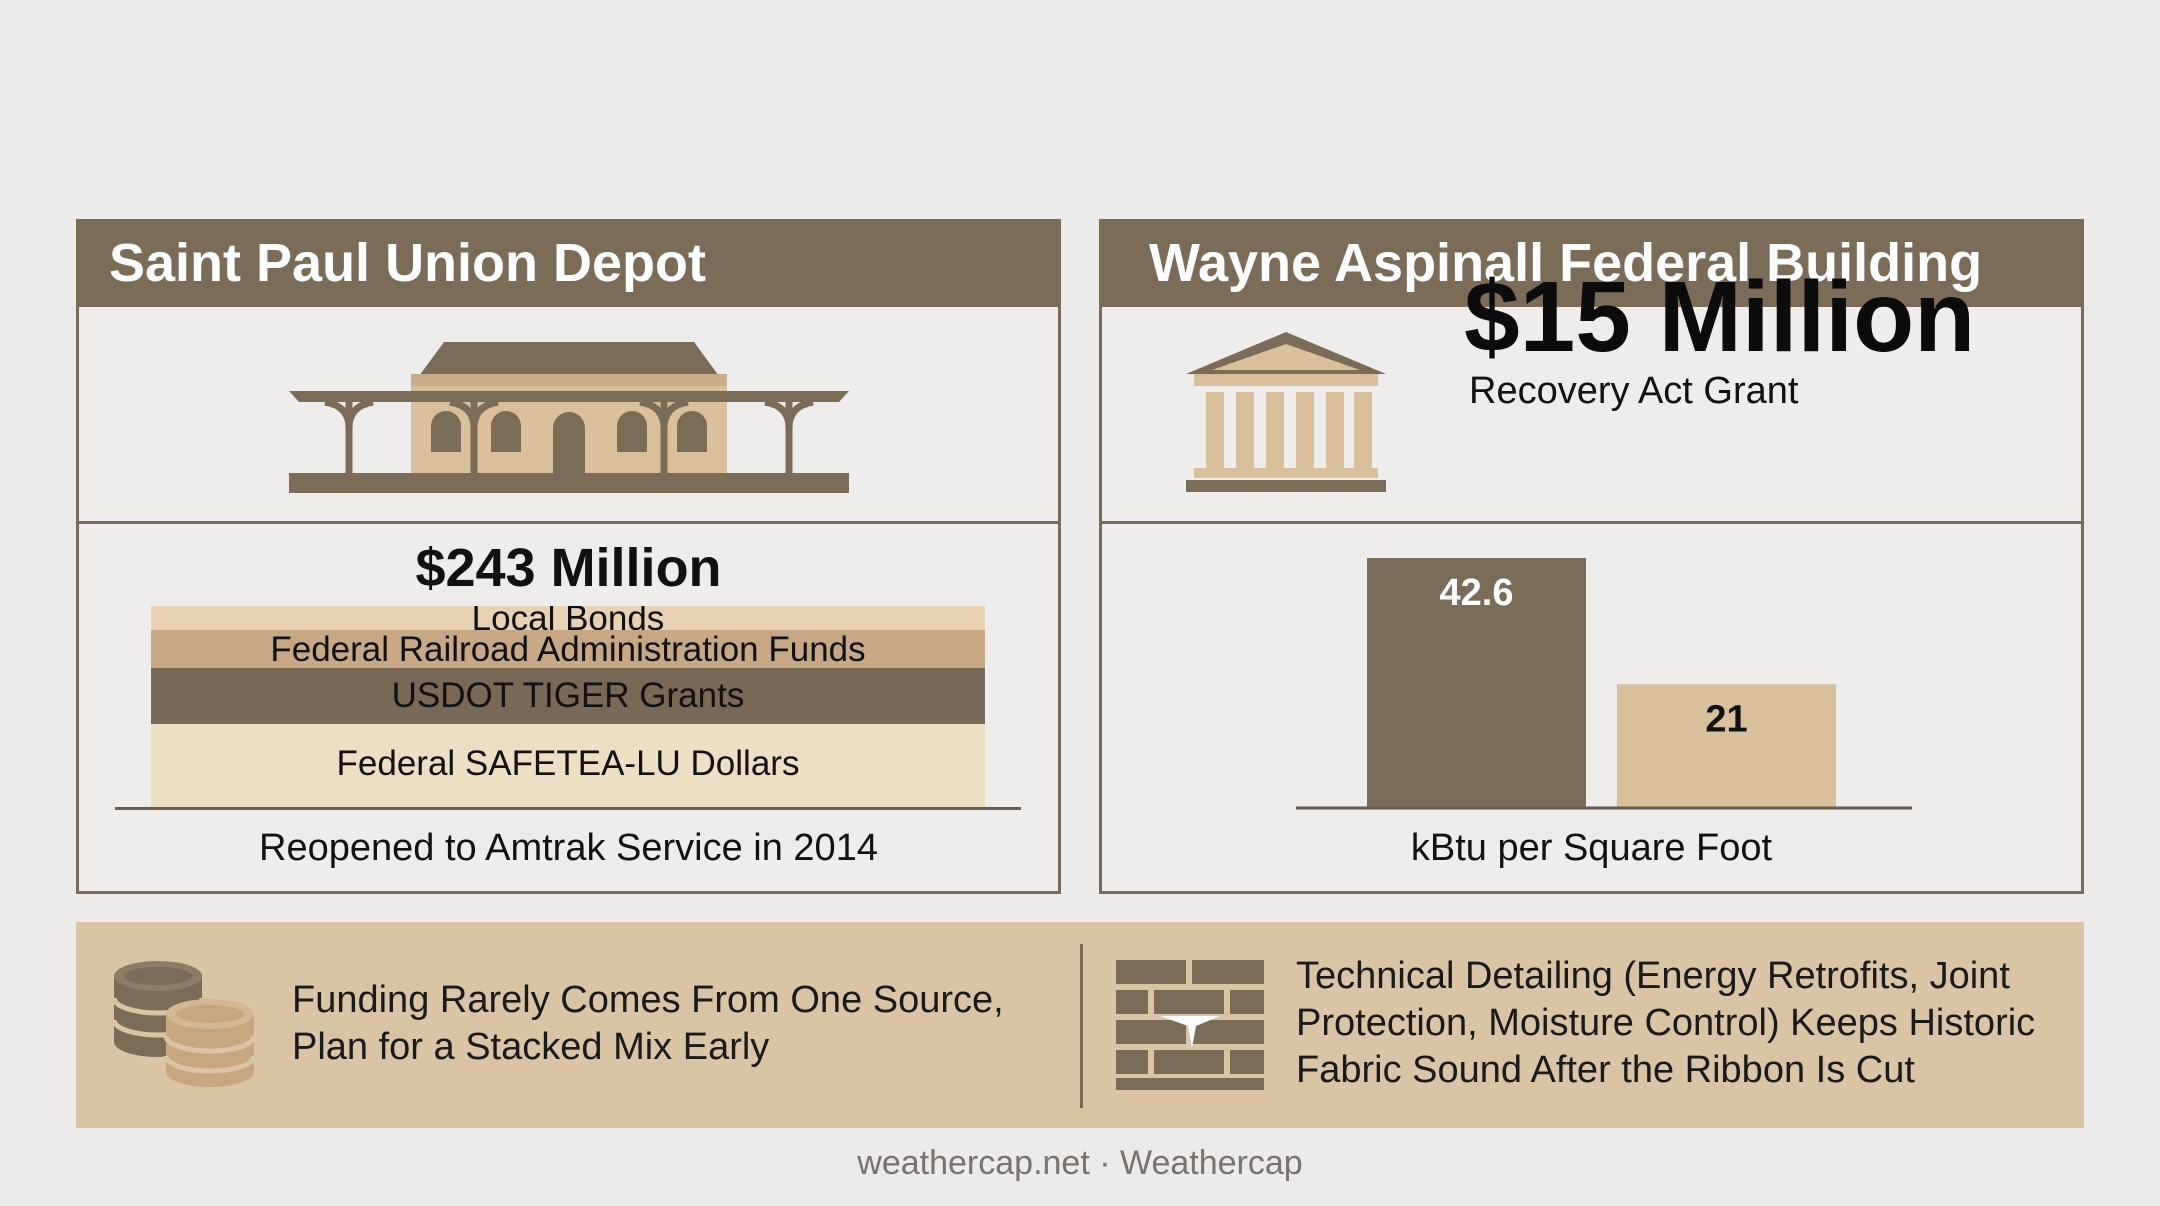 The width and height of the screenshot is (2160, 1206). I want to click on funding-layer-safetea-lu: Federal SAFETEA-LU Dollars, so click(568, 765).